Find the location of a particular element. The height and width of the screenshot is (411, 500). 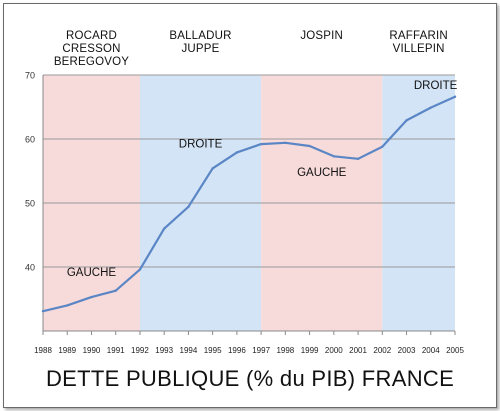

band-label-0: GAUCHE is located at coordinates (92, 273).